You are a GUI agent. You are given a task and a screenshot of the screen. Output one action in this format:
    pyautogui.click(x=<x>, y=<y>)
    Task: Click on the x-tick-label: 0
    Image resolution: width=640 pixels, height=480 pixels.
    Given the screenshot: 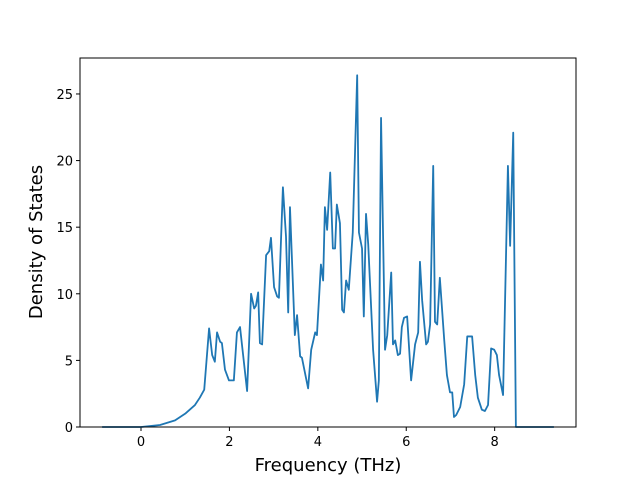 What is the action you would take?
    pyautogui.click(x=141, y=442)
    